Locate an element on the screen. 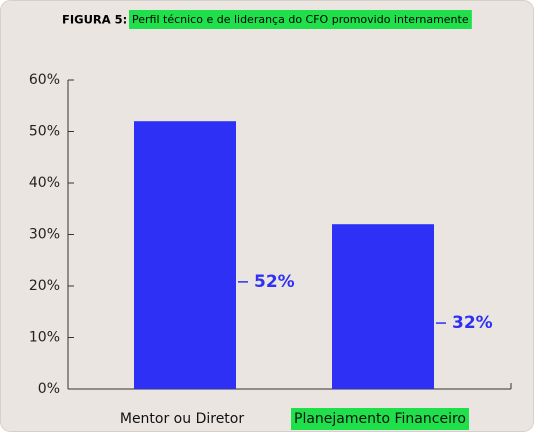 The height and width of the screenshot is (432, 534). y-tick-label: 10% is located at coordinates (44, 338).